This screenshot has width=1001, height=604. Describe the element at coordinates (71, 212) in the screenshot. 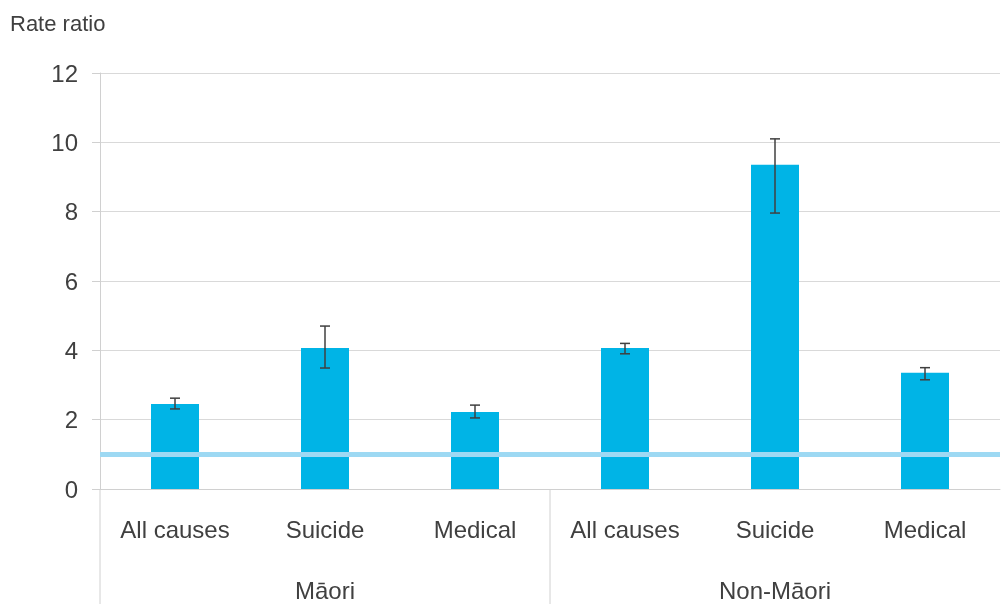

I see `y-tick-label: 8` at that location.